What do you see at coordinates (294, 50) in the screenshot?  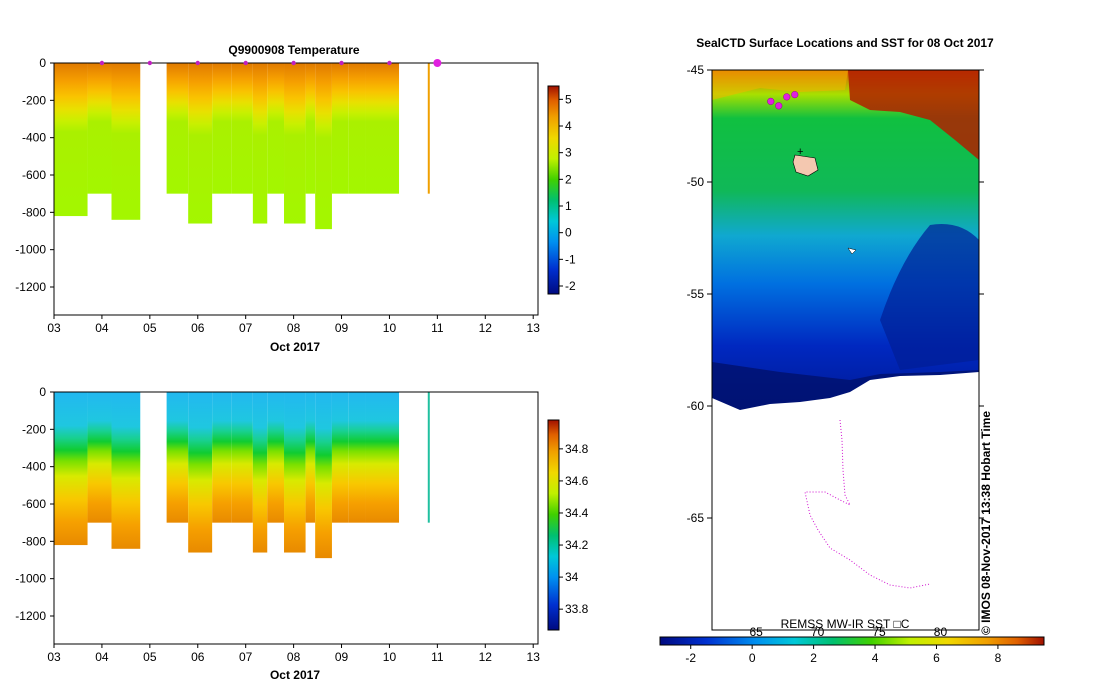 I see `temperature-title: Q9900908 Temperature` at bounding box center [294, 50].